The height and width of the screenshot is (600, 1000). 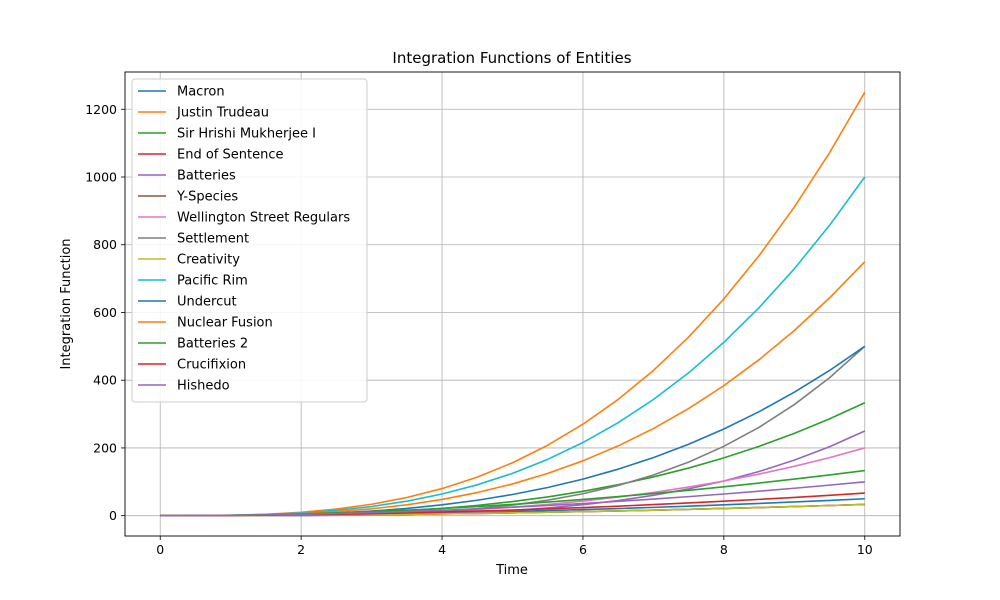 I want to click on y-tick-label: 400, so click(x=105, y=380).